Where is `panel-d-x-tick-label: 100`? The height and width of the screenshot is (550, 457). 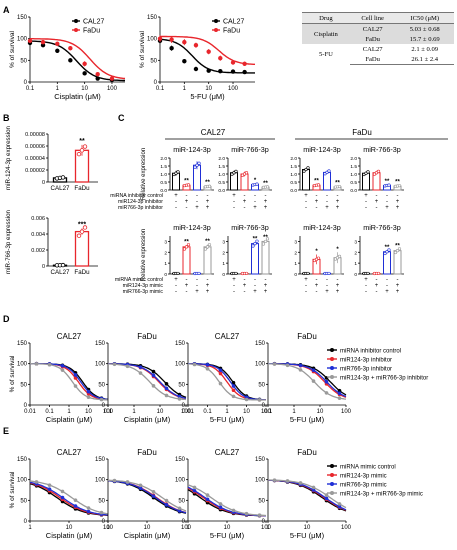 panel-d-x-tick-label: 100 is located at coordinates (108, 412).